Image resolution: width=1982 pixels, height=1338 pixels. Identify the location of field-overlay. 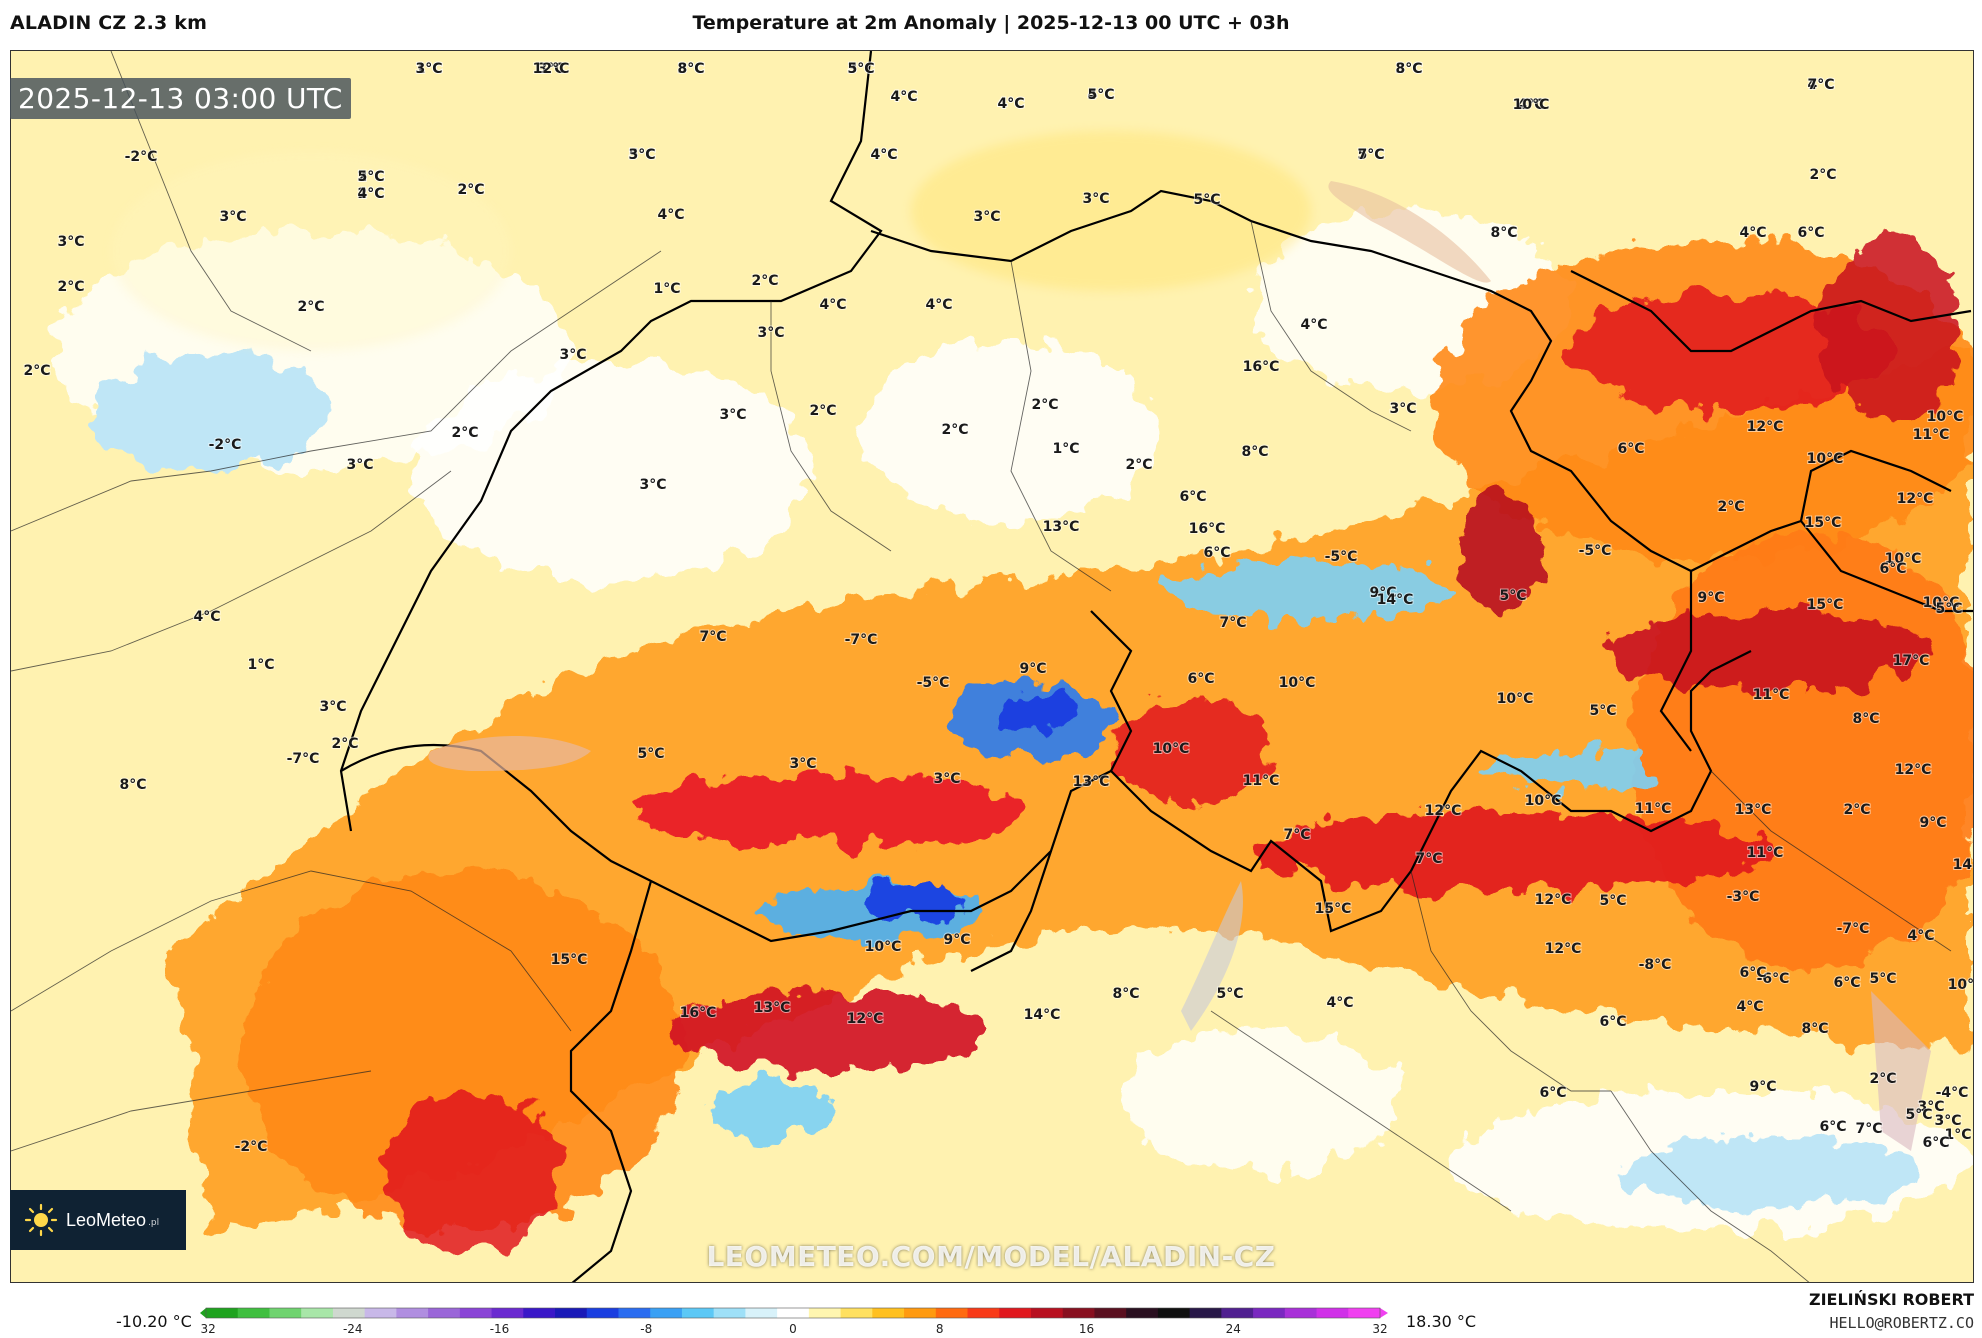
(711, 241).